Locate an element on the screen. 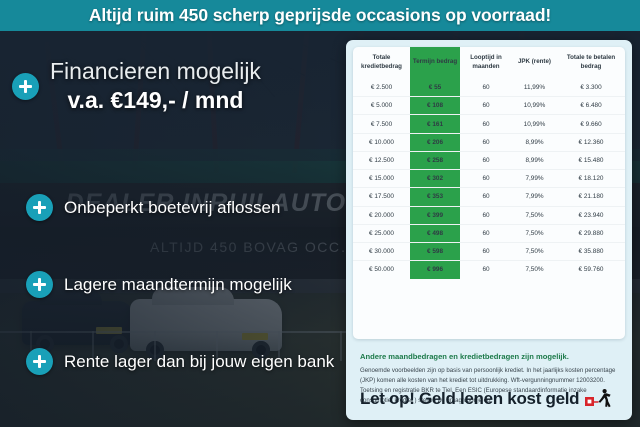 This screenshot has width=640, height=427. table-row: € 25.000 € 498 60 7,50% € 29.880 is located at coordinates (489, 233).